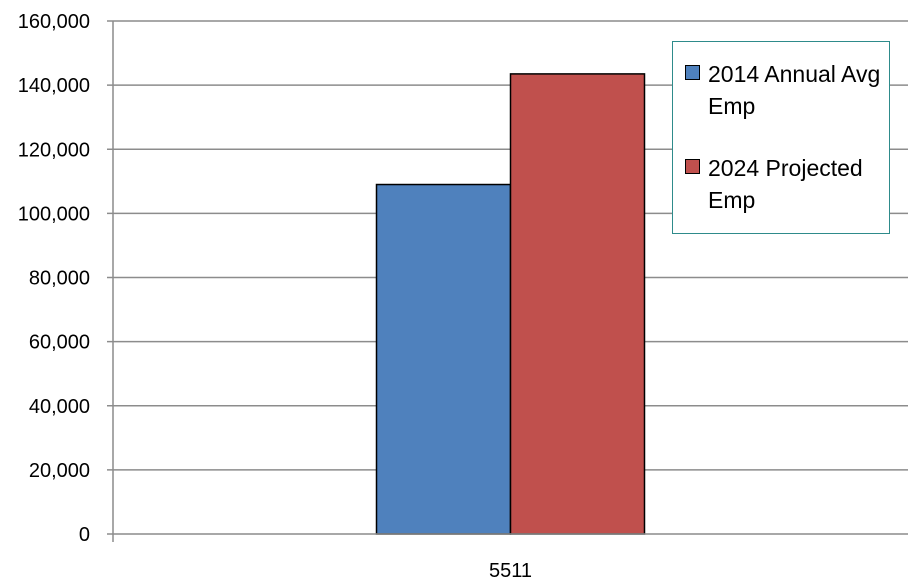  I want to click on x-tick-label: 5511, so click(510, 571).